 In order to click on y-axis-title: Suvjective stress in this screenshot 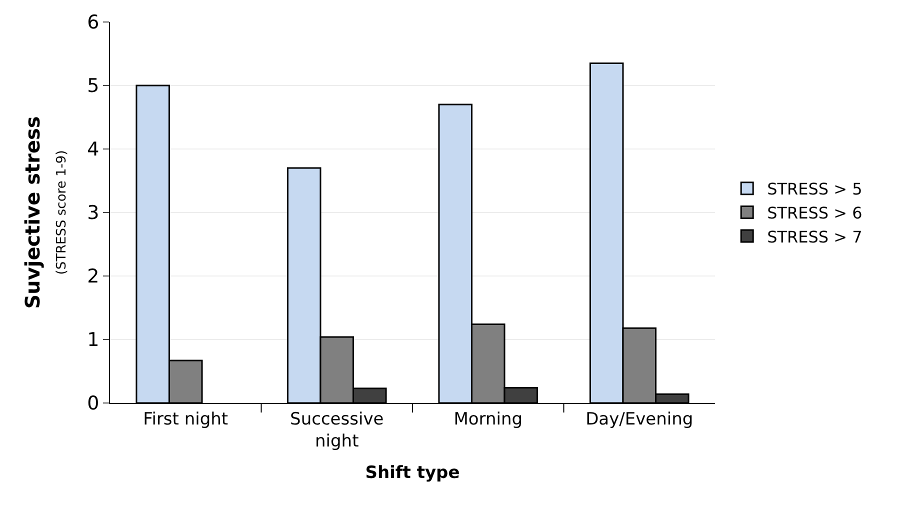, I will do `click(32, 212)`.